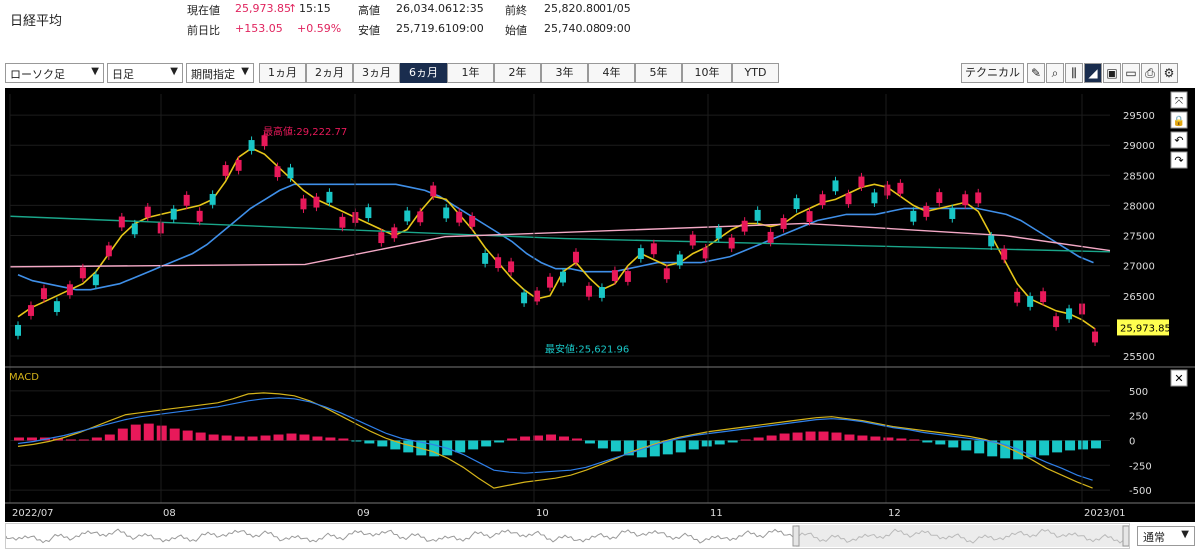 Image resolution: width=1200 pixels, height=554 pixels. I want to click on last-price-badge, so click(1143, 327).